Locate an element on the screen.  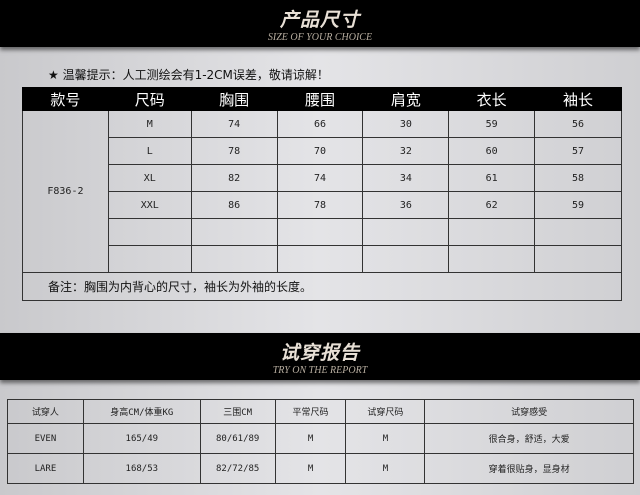
size-note: 备注：胸围为内背心的尺寸，袖长为外袖的长度。 is located at coordinates (322, 286).